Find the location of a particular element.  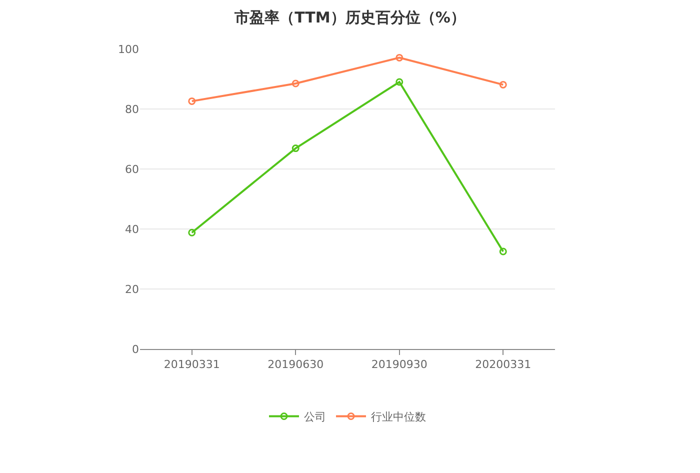

y-tick-label: 40 is located at coordinates (132, 229).